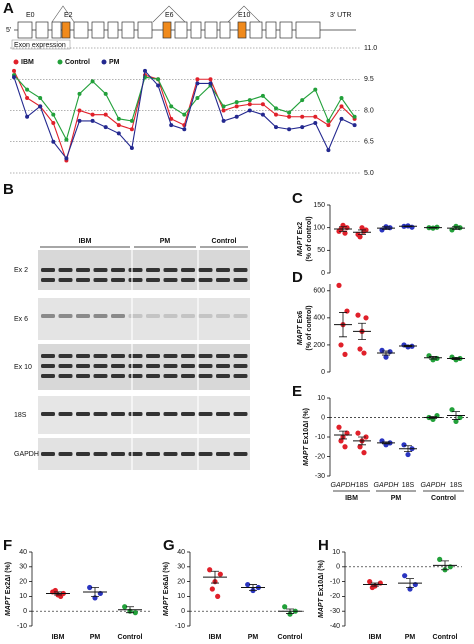  What do you see at coordinates (443, 498) in the screenshot?
I see `group-label: Control` at bounding box center [443, 498].